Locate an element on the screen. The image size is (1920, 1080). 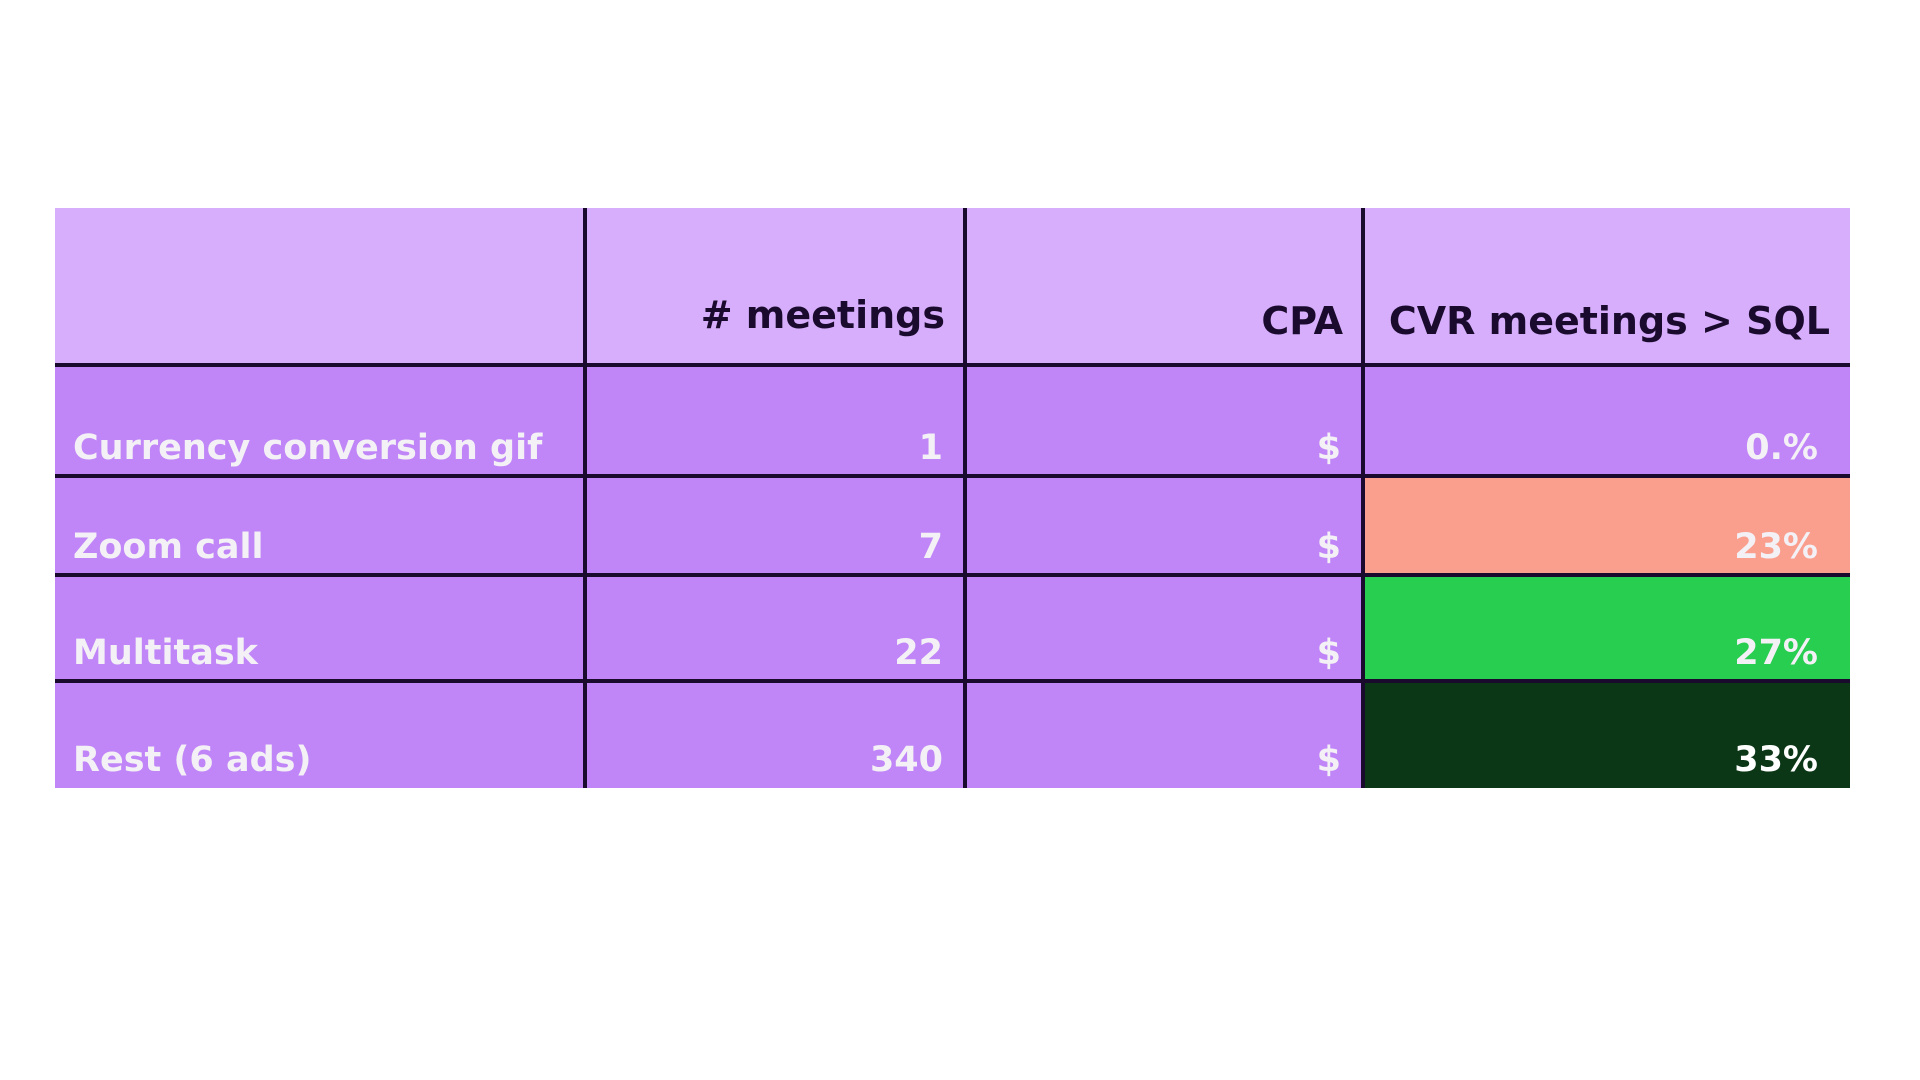
row-label: Currency conversion gif is located at coordinates (320, 420).